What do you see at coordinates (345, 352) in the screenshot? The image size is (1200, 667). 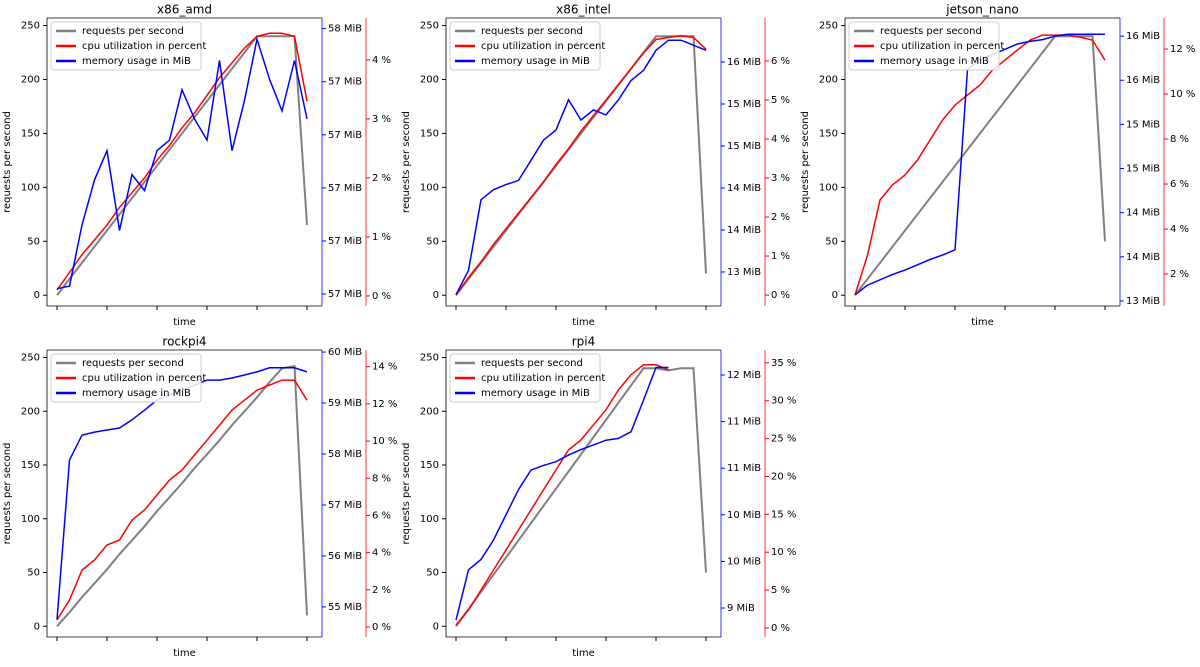 I see `y2-tick-label: 60 MiB` at bounding box center [345, 352].